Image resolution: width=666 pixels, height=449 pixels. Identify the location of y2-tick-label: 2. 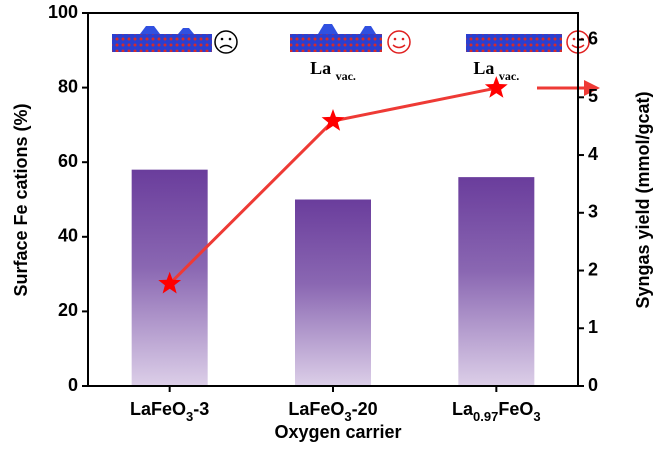
(593, 269).